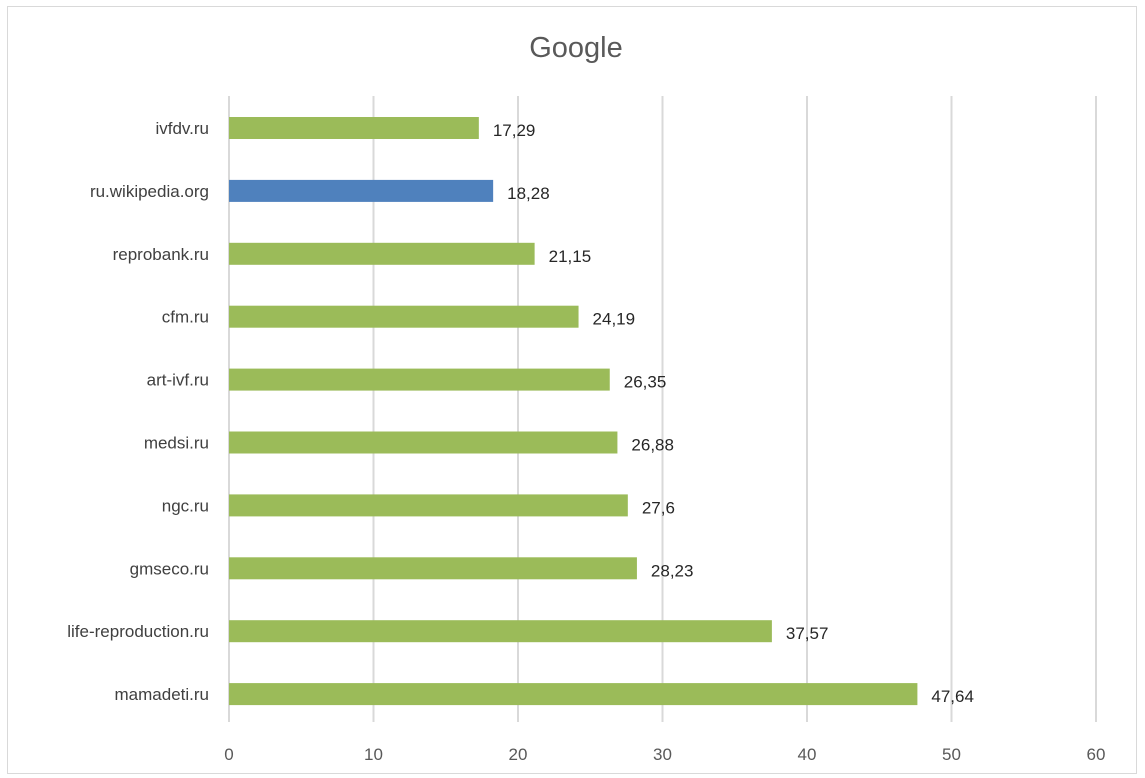 The image size is (1145, 778). What do you see at coordinates (185, 317) in the screenshot?
I see `category-label: cfm.ru` at bounding box center [185, 317].